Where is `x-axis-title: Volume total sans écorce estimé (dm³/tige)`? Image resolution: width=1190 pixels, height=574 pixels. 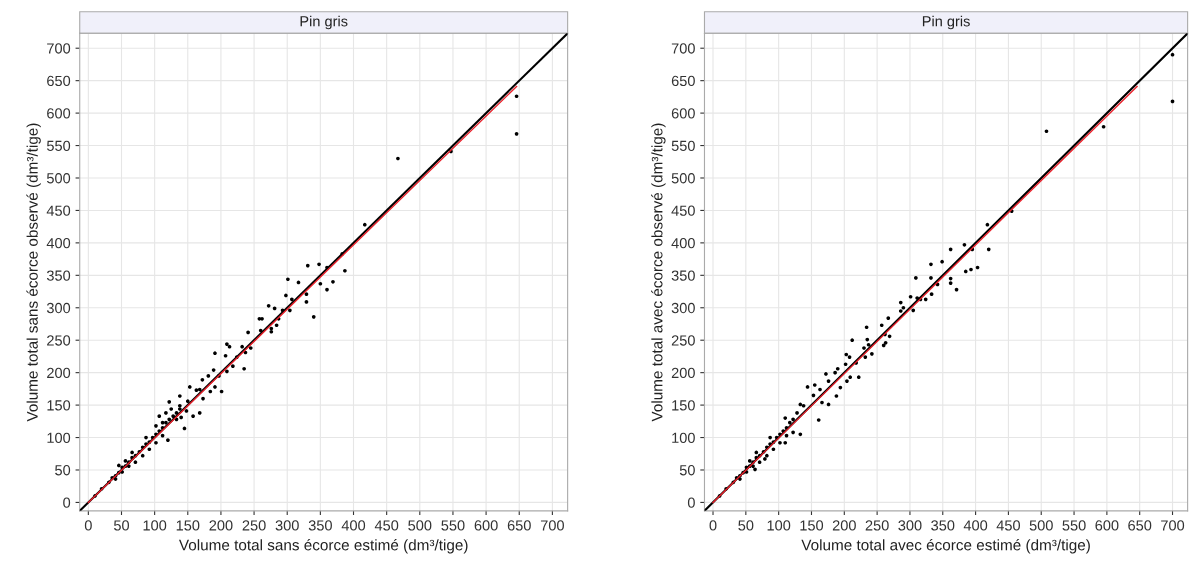 x-axis-title: Volume total sans écorce estimé (dm³/tige) is located at coordinates (323, 546).